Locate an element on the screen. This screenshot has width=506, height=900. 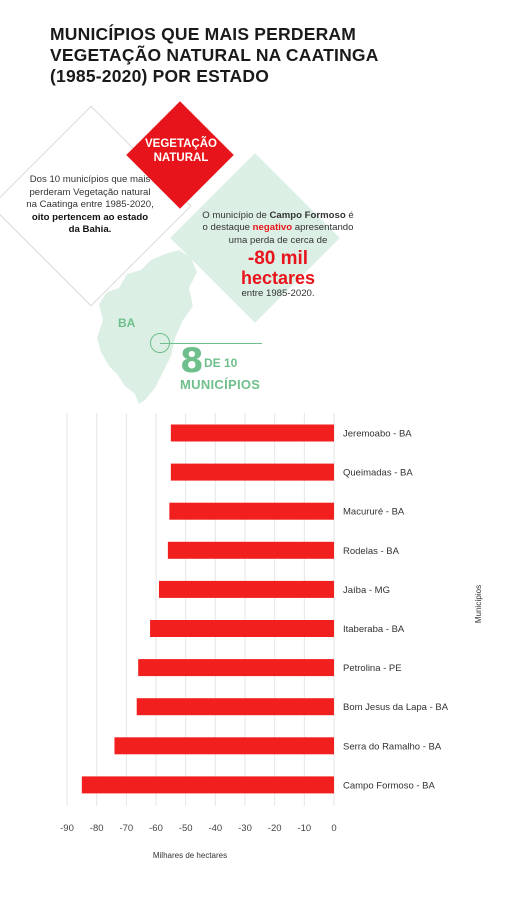
red-badge-label: VEGETAÇÃO NATURAL is located at coordinates (181, 151).